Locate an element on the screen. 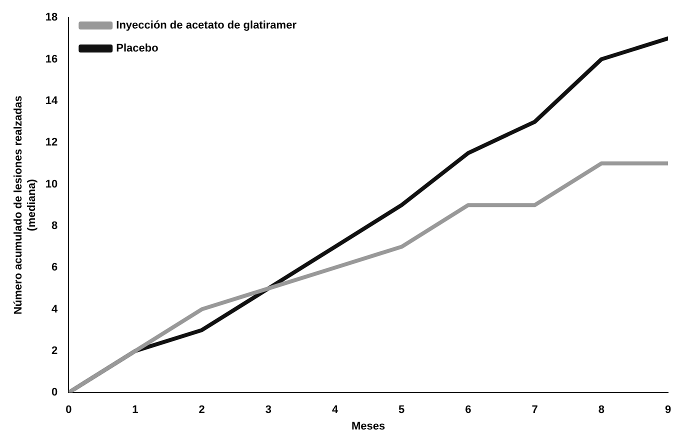 The height and width of the screenshot is (441, 684). x-tick-label: 8 is located at coordinates (601, 410).